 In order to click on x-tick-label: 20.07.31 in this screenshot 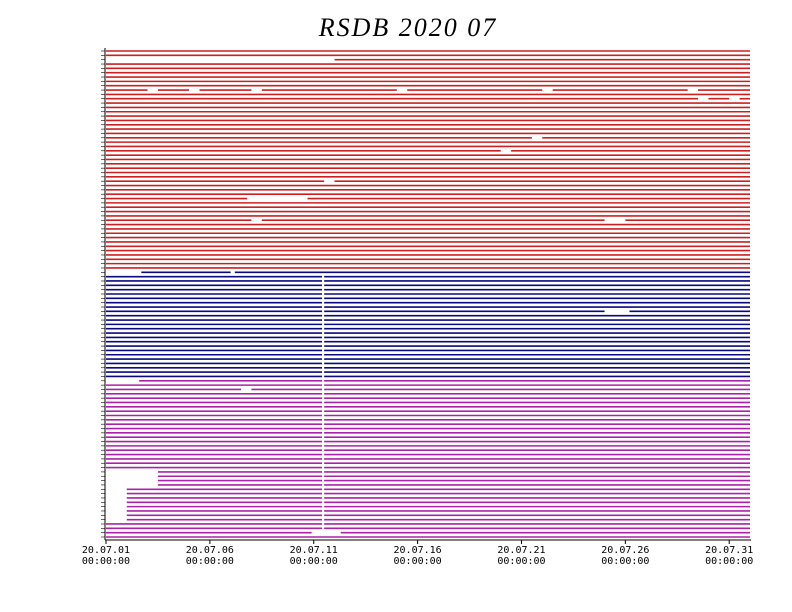, I will do `click(729, 550)`.